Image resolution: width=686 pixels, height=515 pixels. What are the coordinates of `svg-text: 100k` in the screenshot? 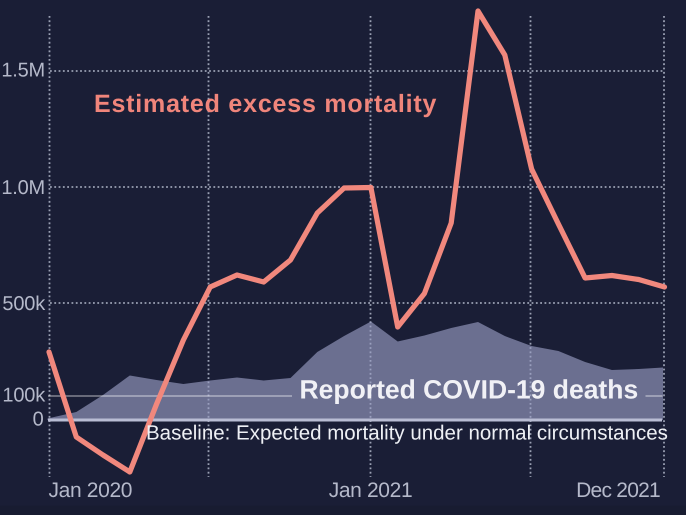 It's located at (24, 396).